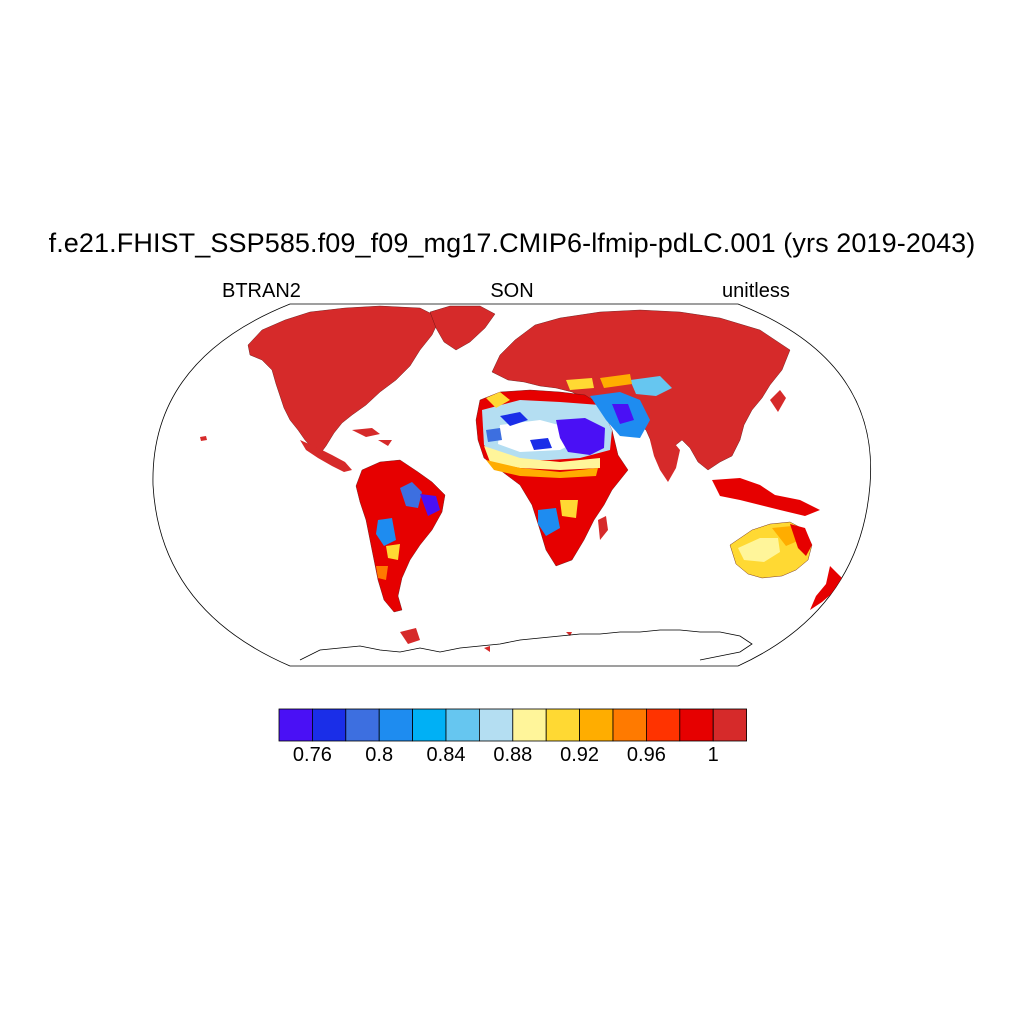  What do you see at coordinates (513, 755) in the screenshot?
I see `colorbar-label: 0.88` at bounding box center [513, 755].